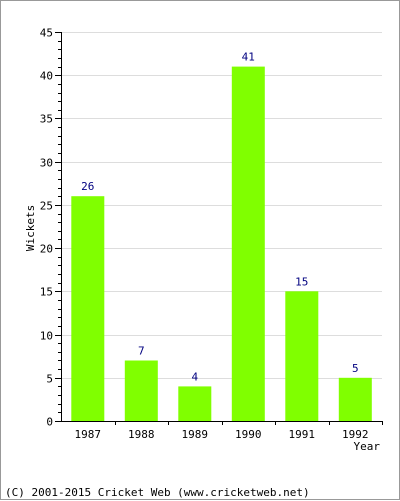 The height and width of the screenshot is (501, 400). What do you see at coordinates (46, 163) in the screenshot?
I see `y-tick-label: 30` at bounding box center [46, 163].